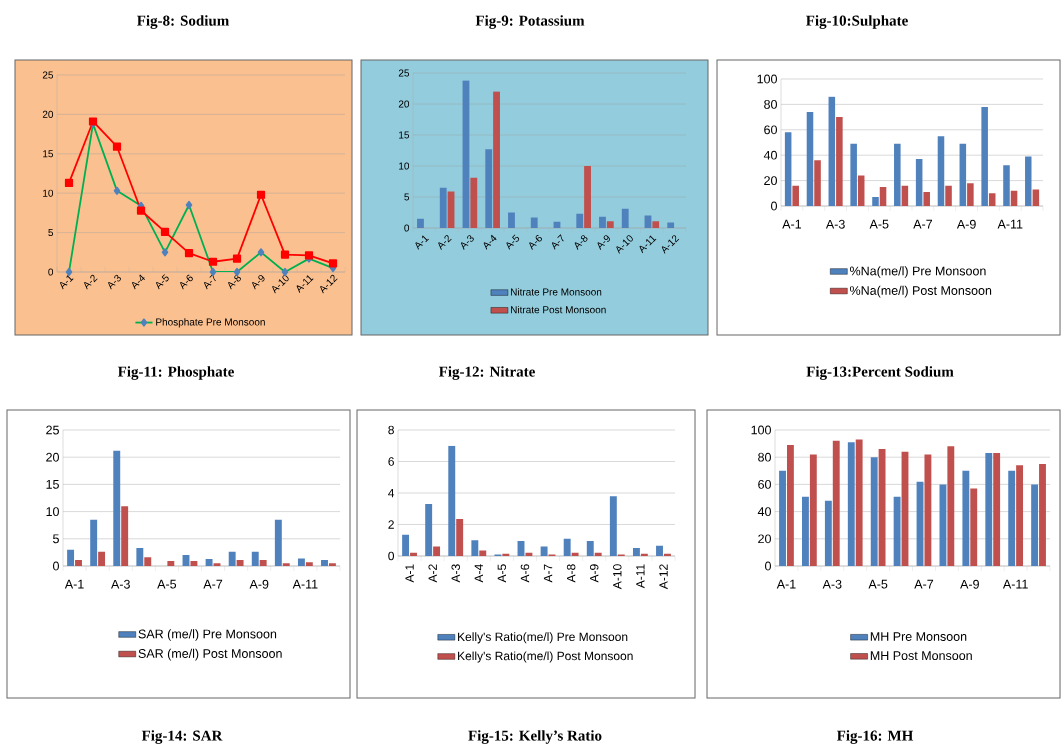  Describe the element at coordinates (556, 292) in the screenshot. I see `legend-label: Nitrate Pre Monsoon` at that location.